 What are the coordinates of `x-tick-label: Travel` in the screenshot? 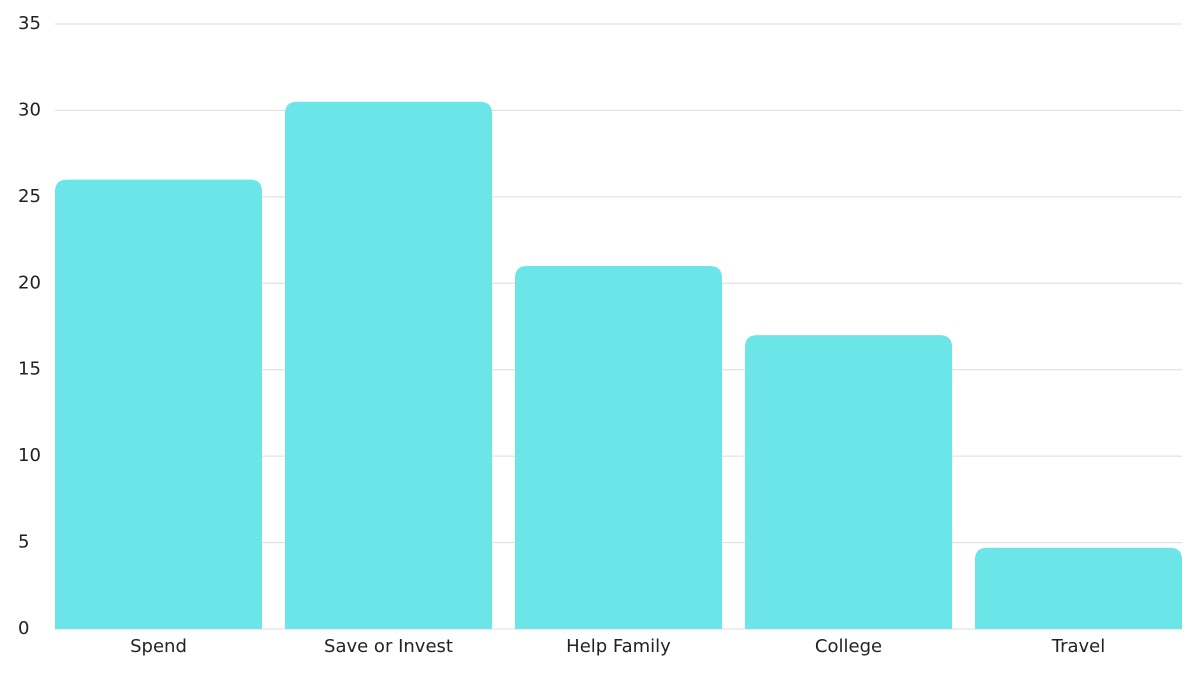 It's located at (1078, 646).